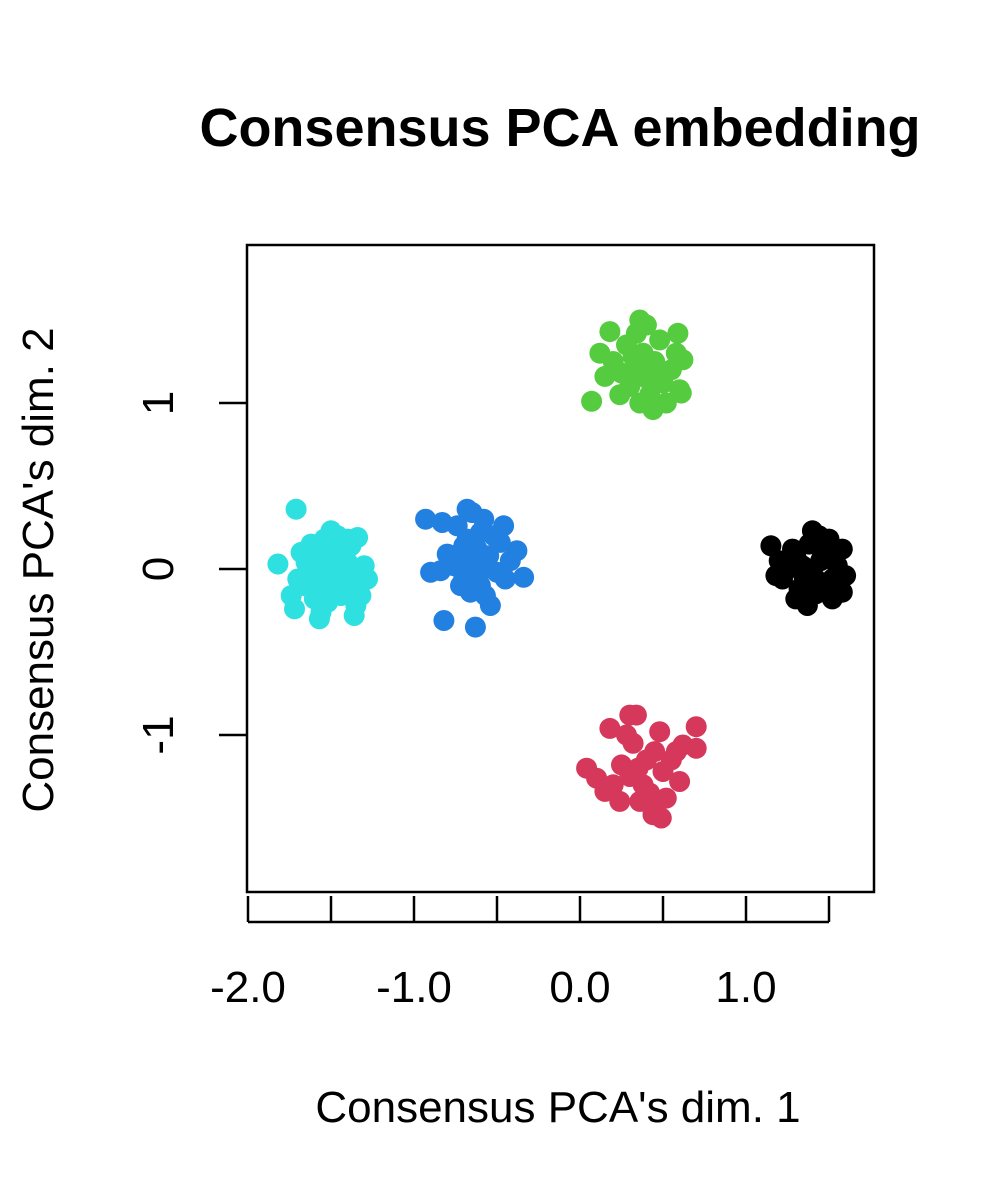 The height and width of the screenshot is (1200, 1000). Describe the element at coordinates (158, 734) in the screenshot. I see `y-tick-label: -1` at that location.